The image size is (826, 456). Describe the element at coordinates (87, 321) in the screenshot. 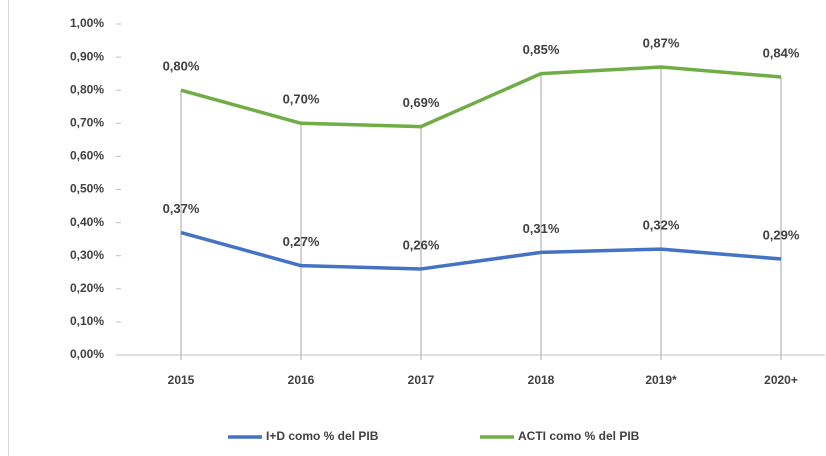

I see `y-tick-label: 0,10%` at that location.